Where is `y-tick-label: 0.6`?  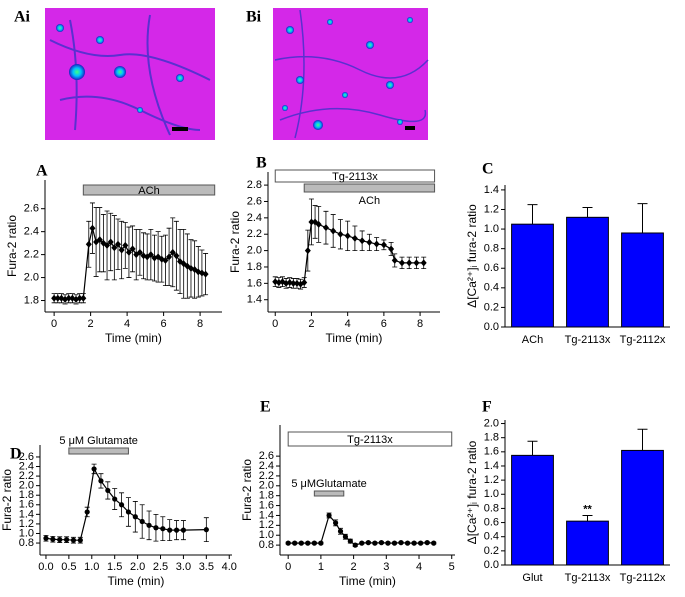 y-tick-label: 0.6 is located at coordinates (491, 268).